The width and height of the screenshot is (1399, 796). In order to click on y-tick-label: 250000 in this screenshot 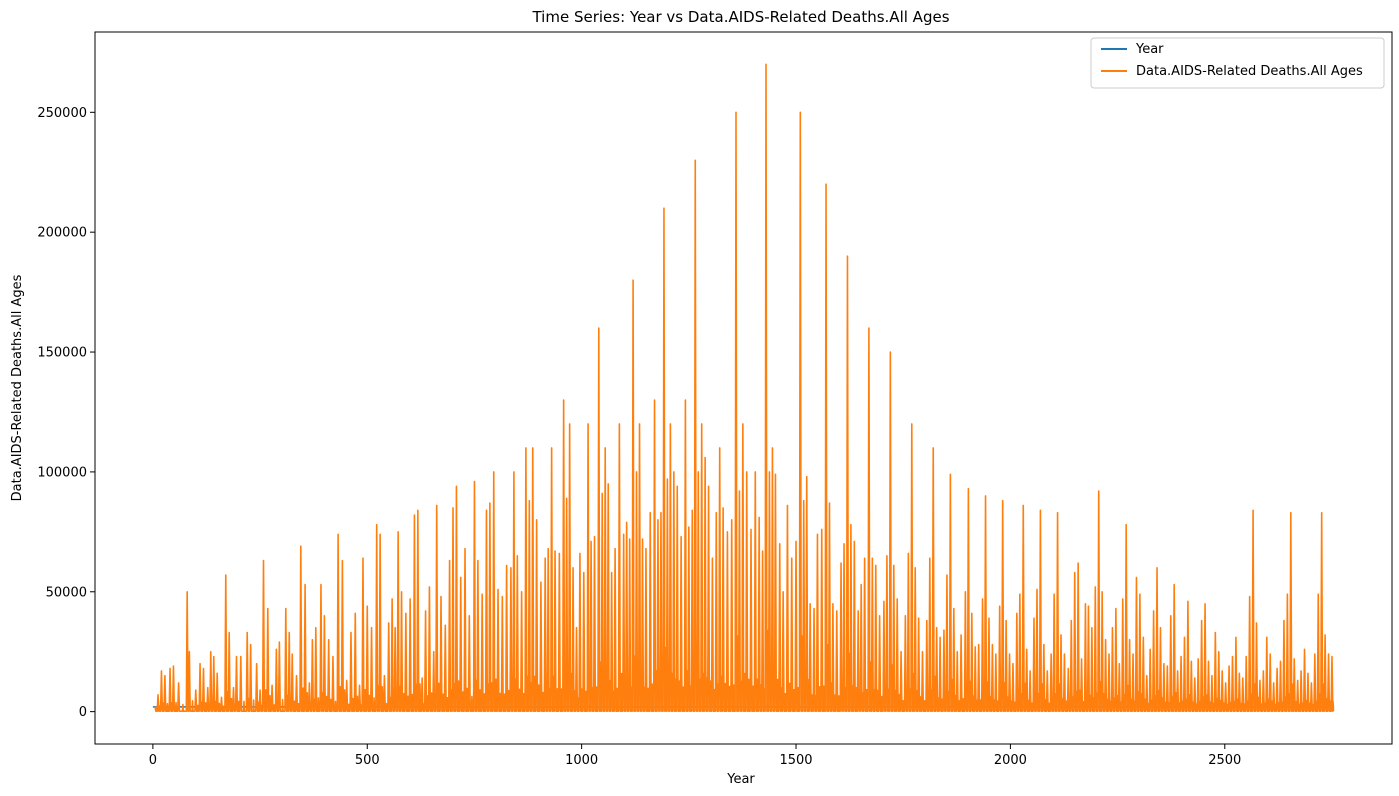, I will do `click(62, 113)`.